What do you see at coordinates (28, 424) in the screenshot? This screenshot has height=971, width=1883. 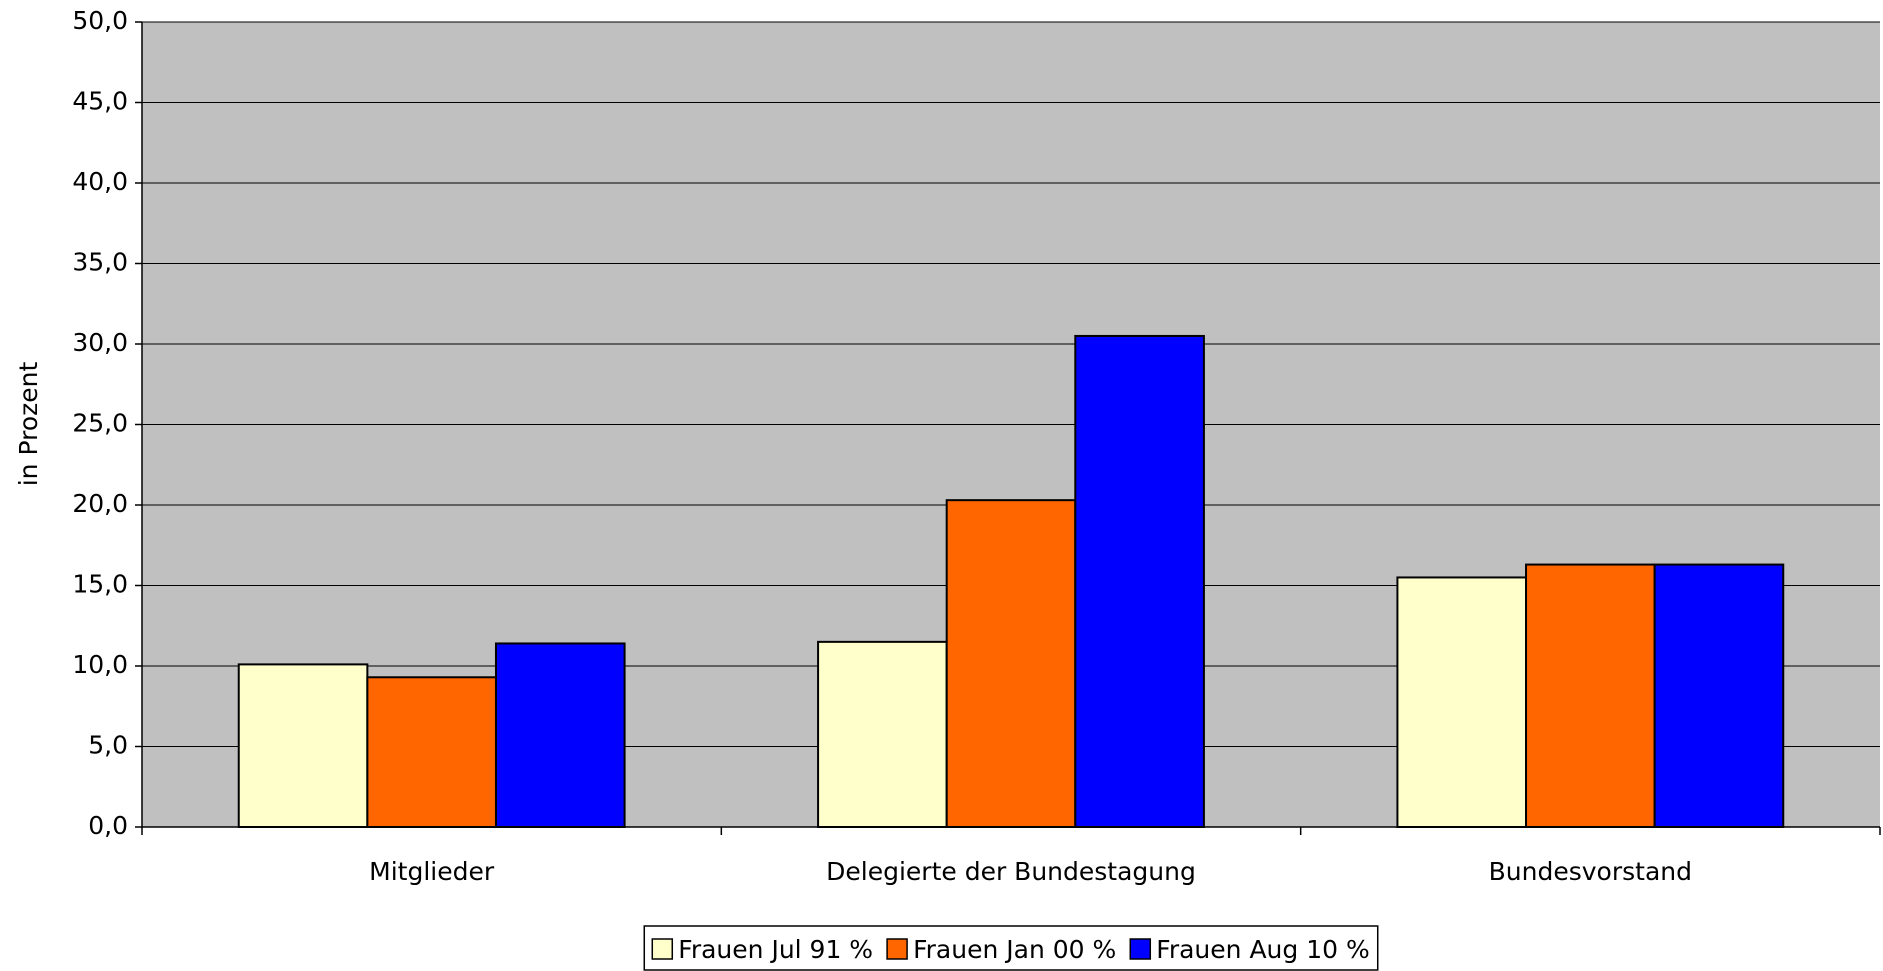 I see `y-axis-label: in Prozent` at bounding box center [28, 424].